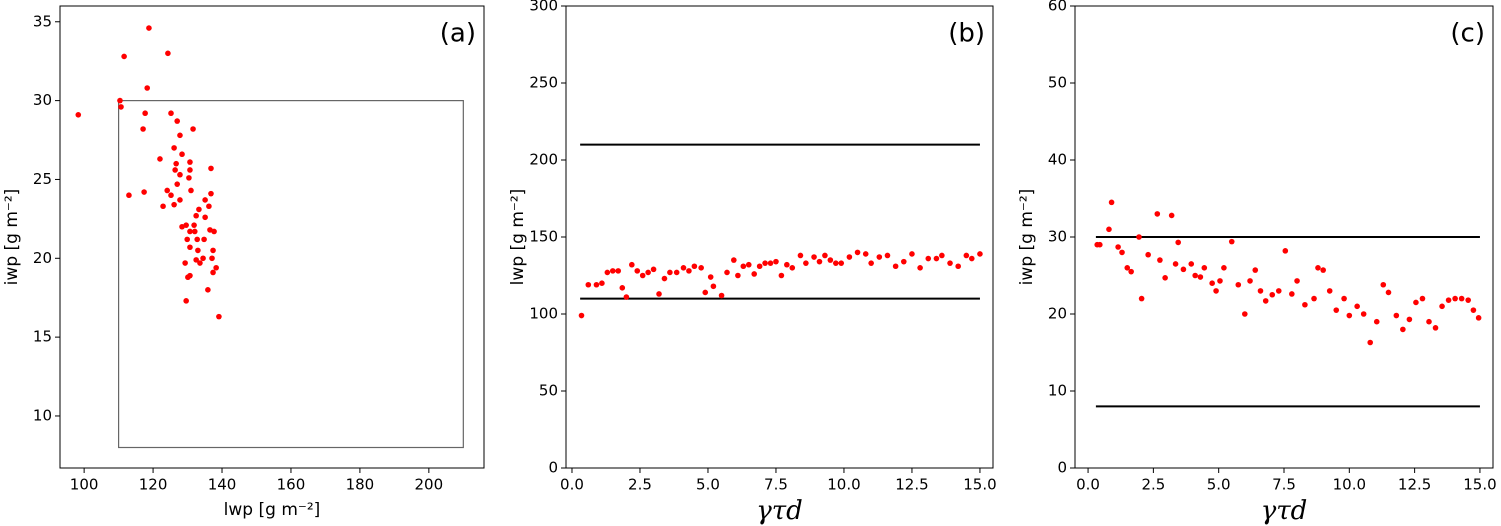  I want to click on x-tick-label: 160, so click(291, 485).